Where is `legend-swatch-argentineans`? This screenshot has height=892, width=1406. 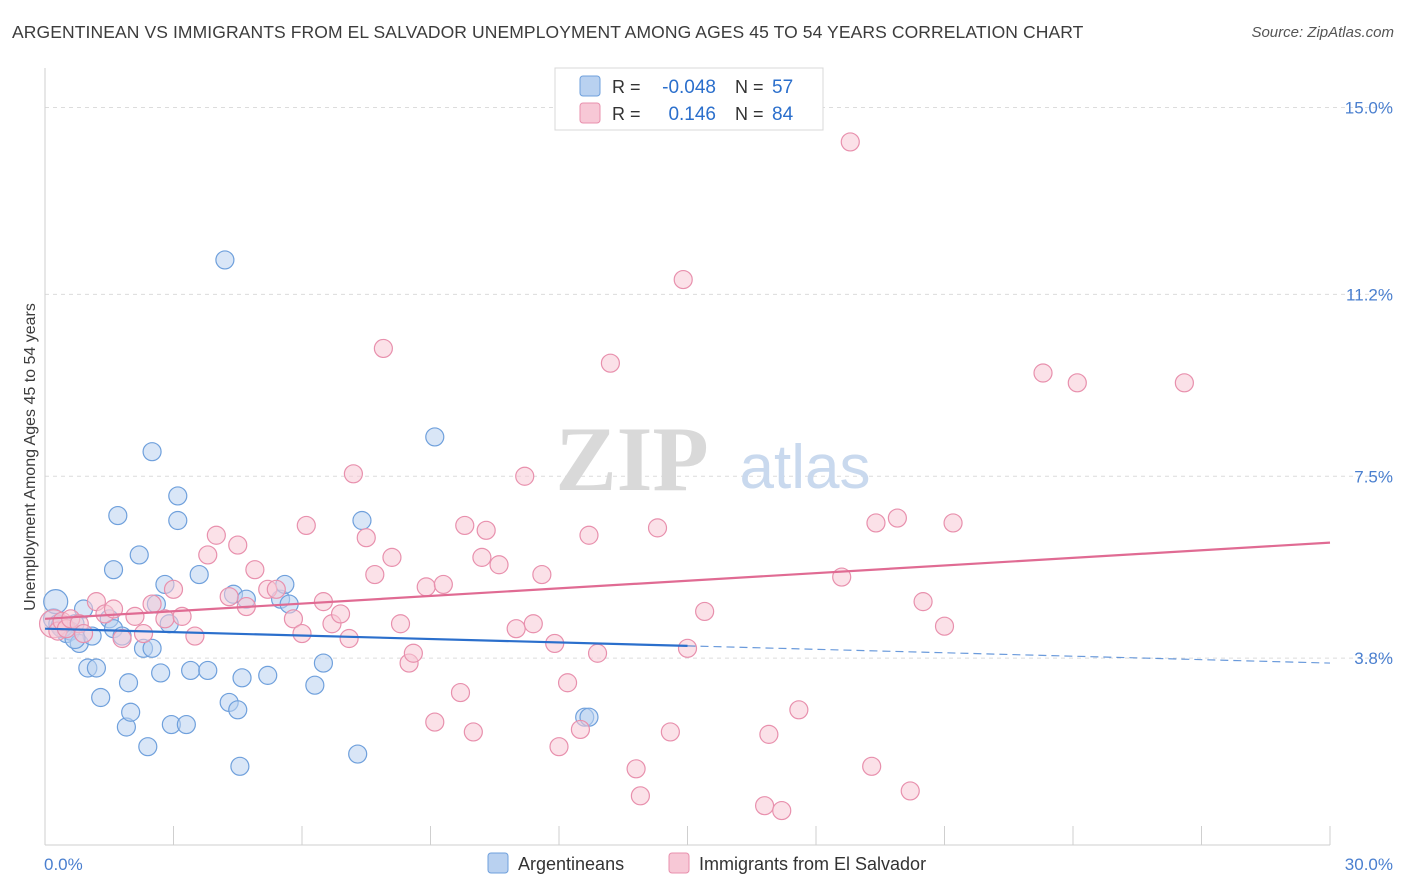
legend-swatch-argentineans is located at coordinates (498, 863).